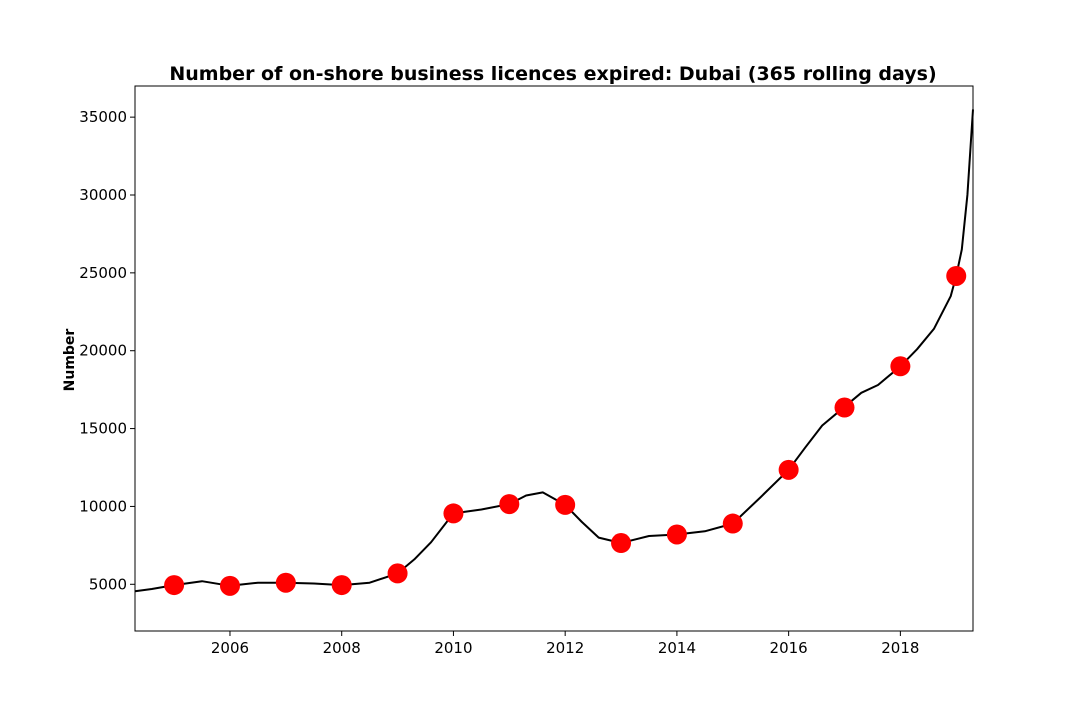 The image size is (1080, 720). I want to click on y-tick-label: 35000, so click(103, 117).